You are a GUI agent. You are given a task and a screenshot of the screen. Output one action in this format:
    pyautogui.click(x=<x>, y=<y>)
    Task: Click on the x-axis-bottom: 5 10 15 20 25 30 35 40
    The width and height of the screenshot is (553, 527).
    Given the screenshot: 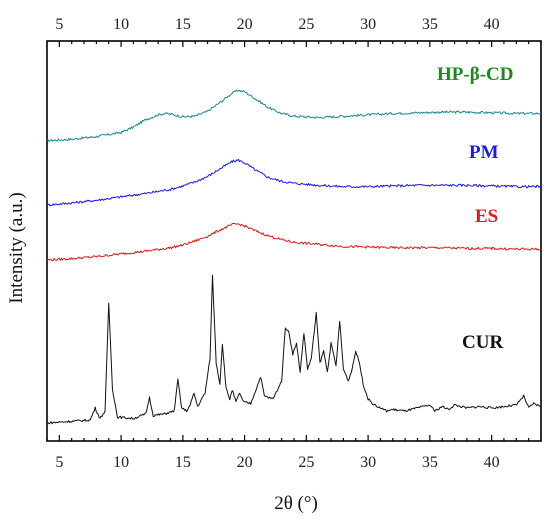 What is the action you would take?
    pyautogui.click(x=294, y=453)
    